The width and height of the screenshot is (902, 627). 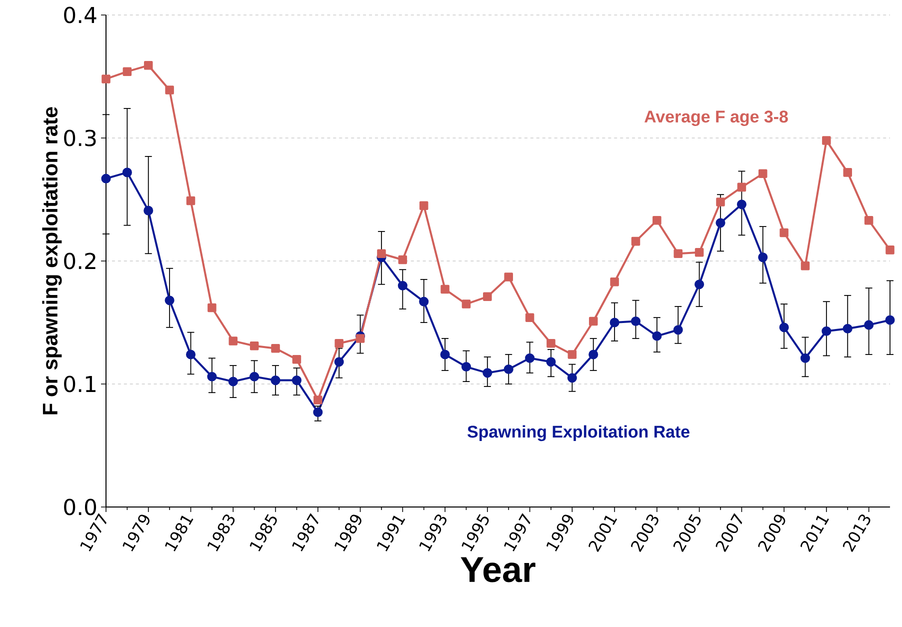 I want to click on y-tick-label: 0.3, so click(x=80, y=138).